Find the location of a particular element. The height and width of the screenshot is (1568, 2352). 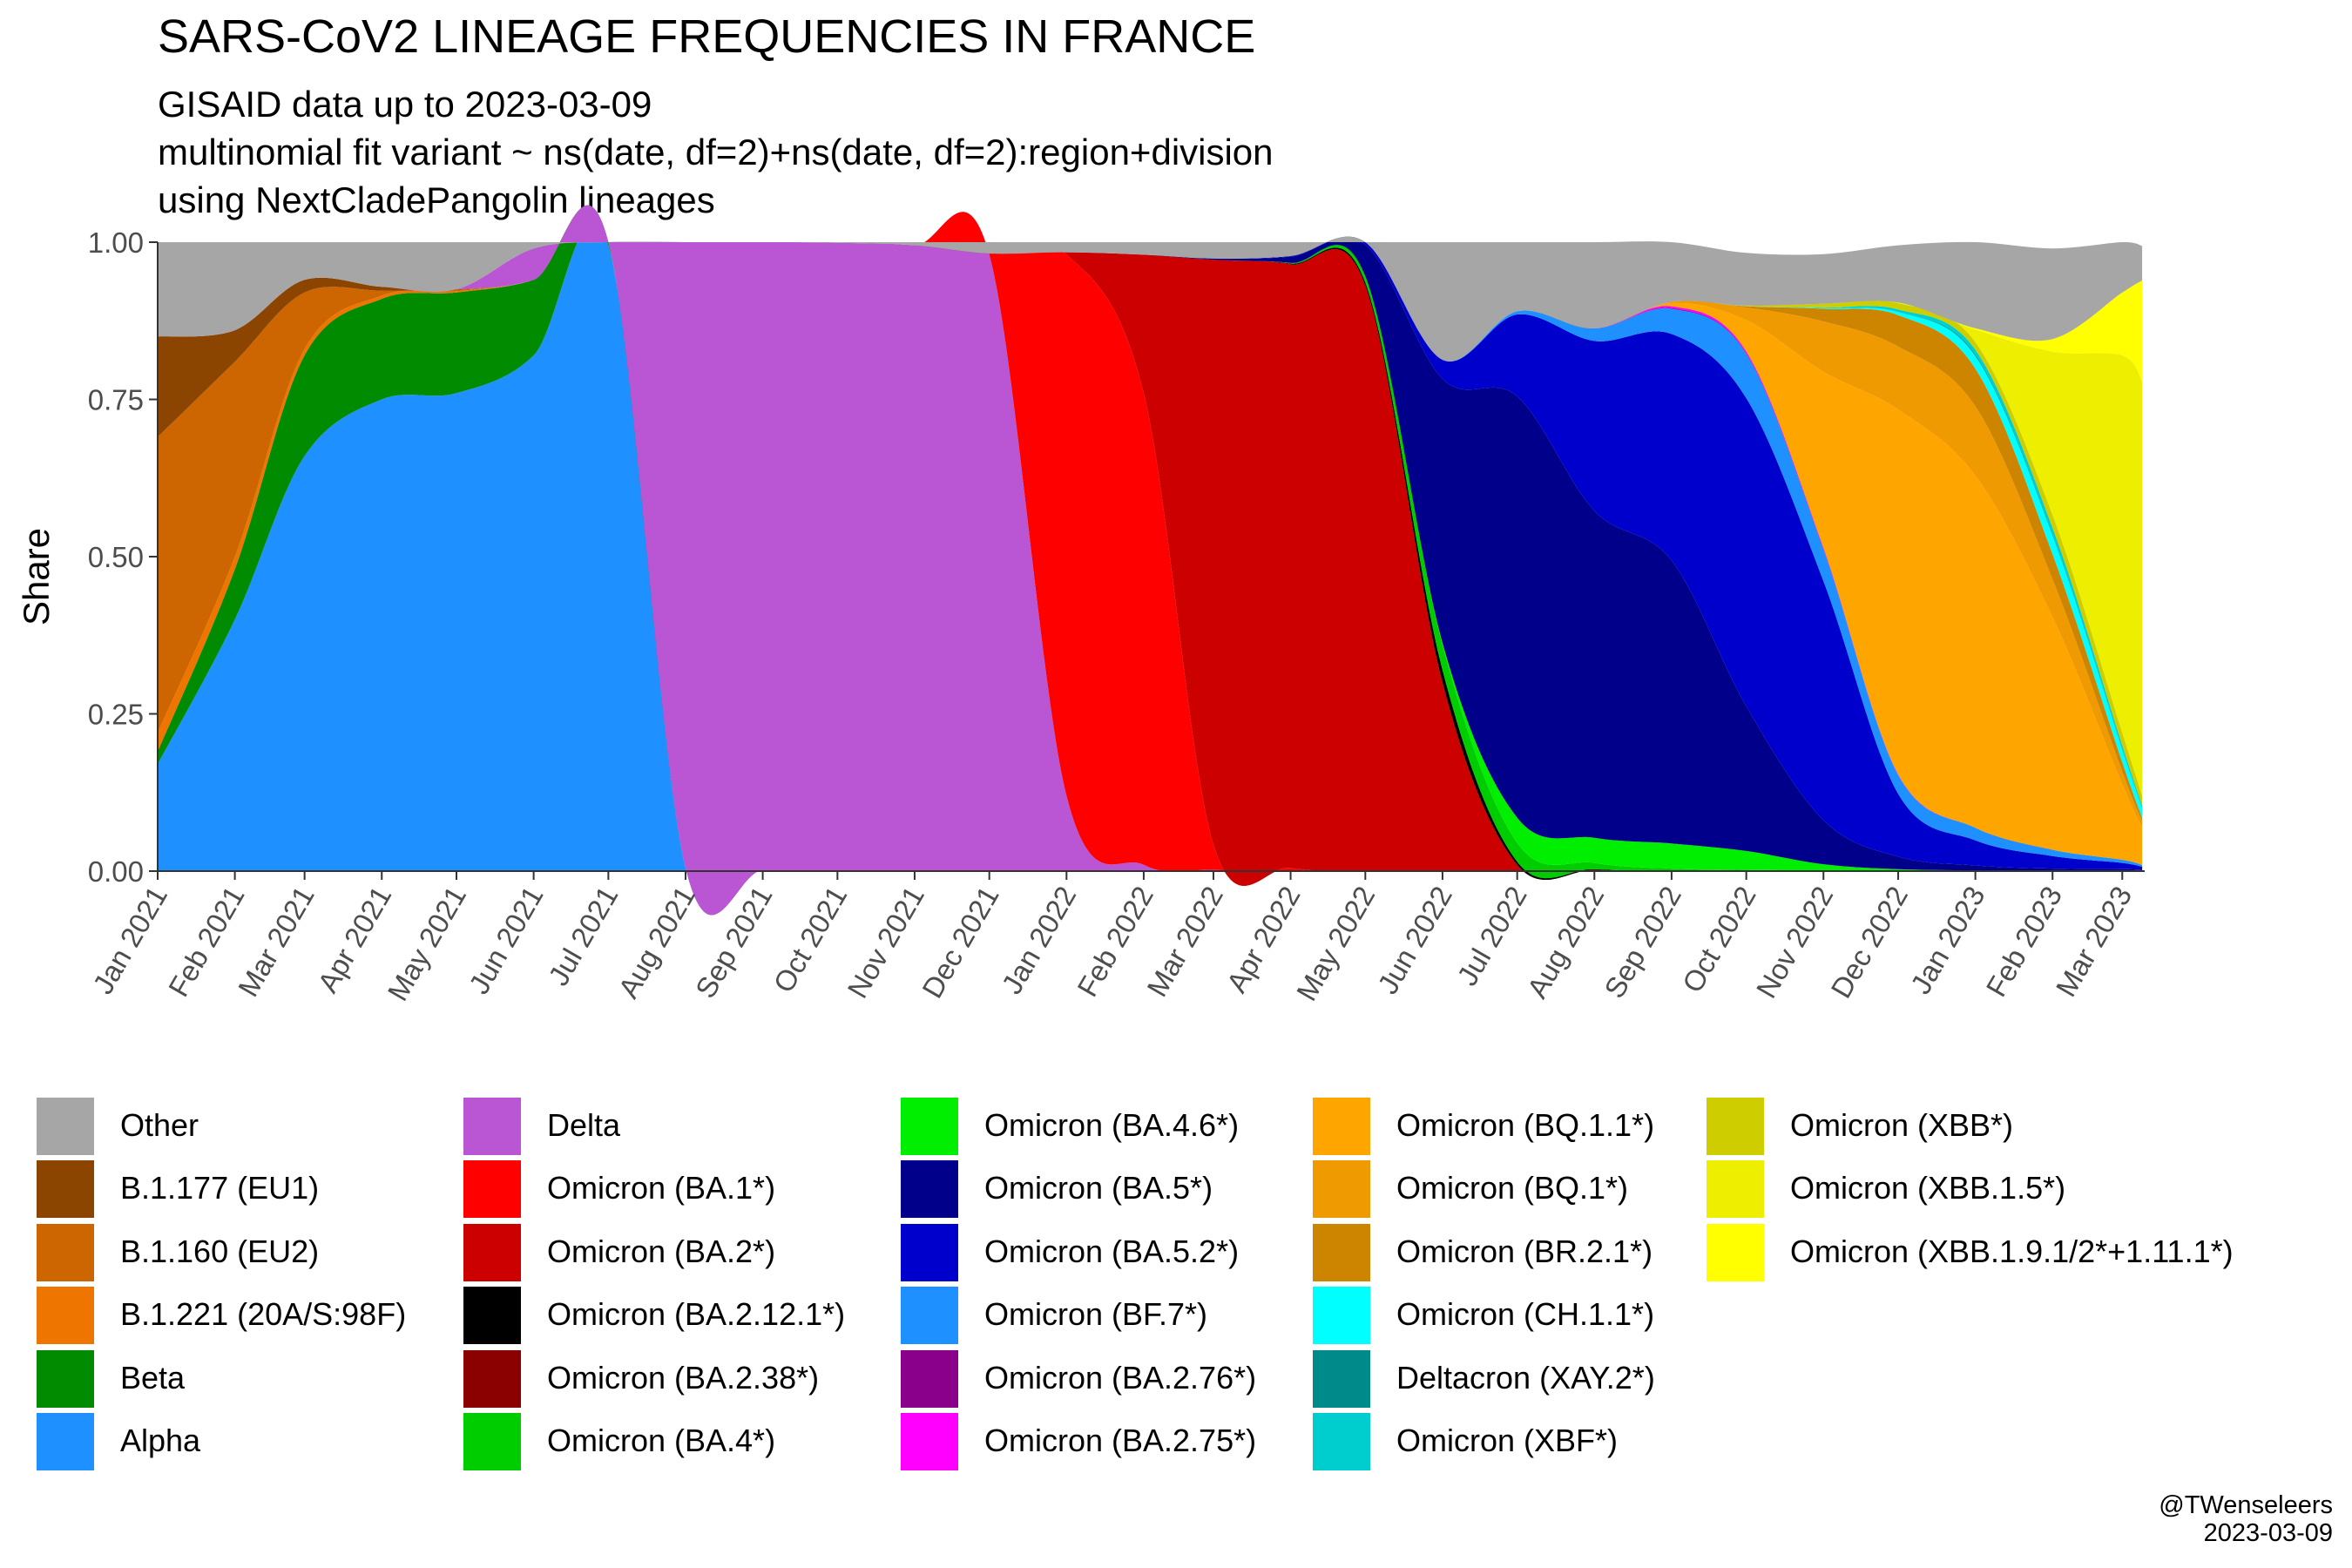

credit: @TWenseleers 2023-03-09 is located at coordinates (2246, 1519).